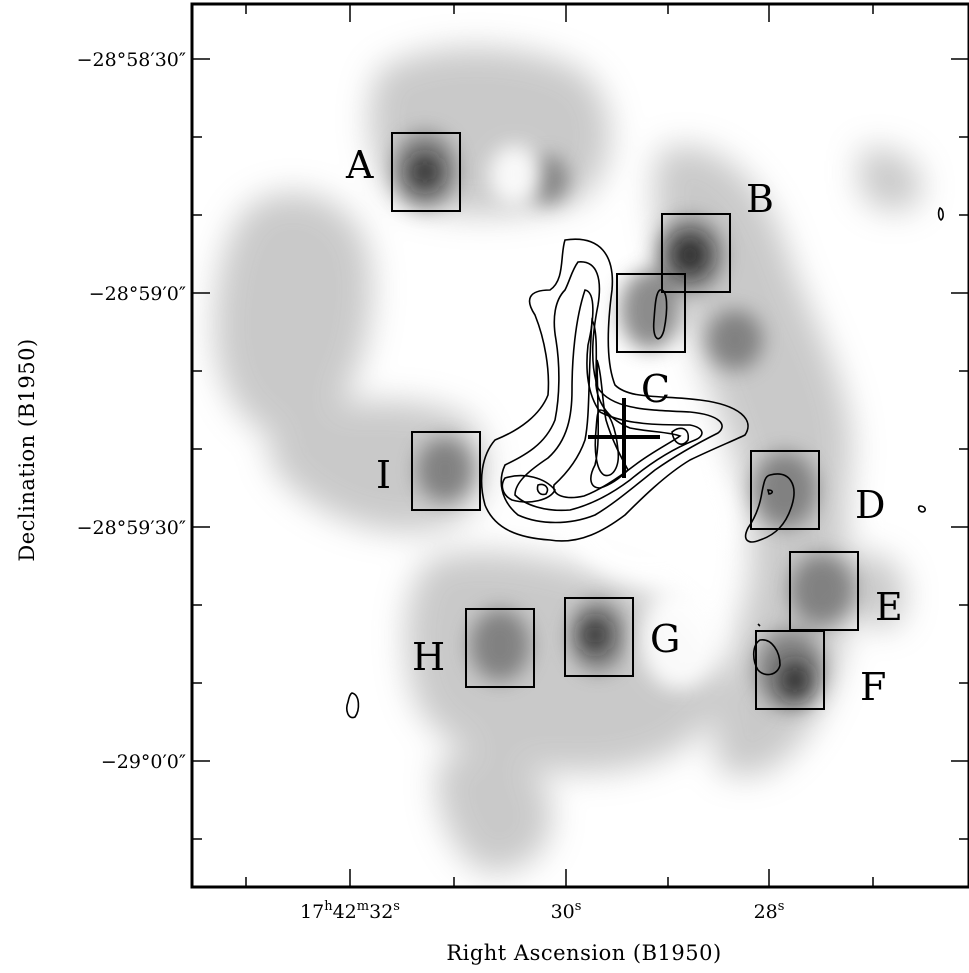  Describe the element at coordinates (873, 687) in the screenshot. I see `region-label-f: F` at that location.